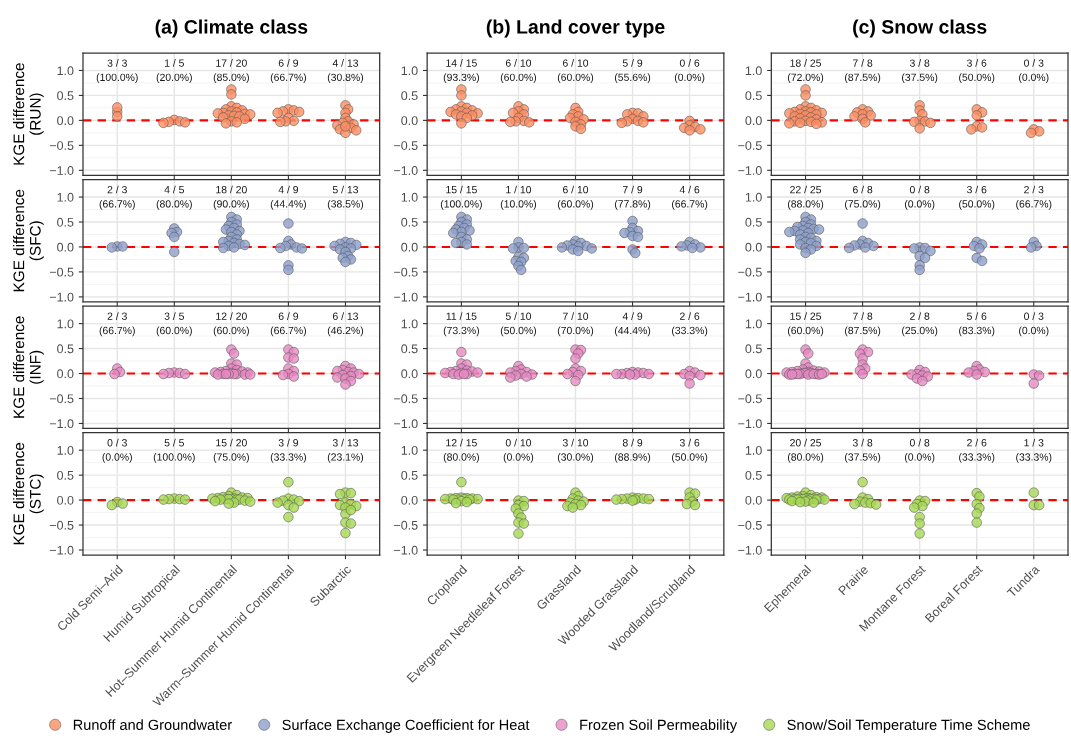 This screenshot has width=1071, height=746. I want to click on annotation: 5 / 9 (55.6%), so click(632, 71).